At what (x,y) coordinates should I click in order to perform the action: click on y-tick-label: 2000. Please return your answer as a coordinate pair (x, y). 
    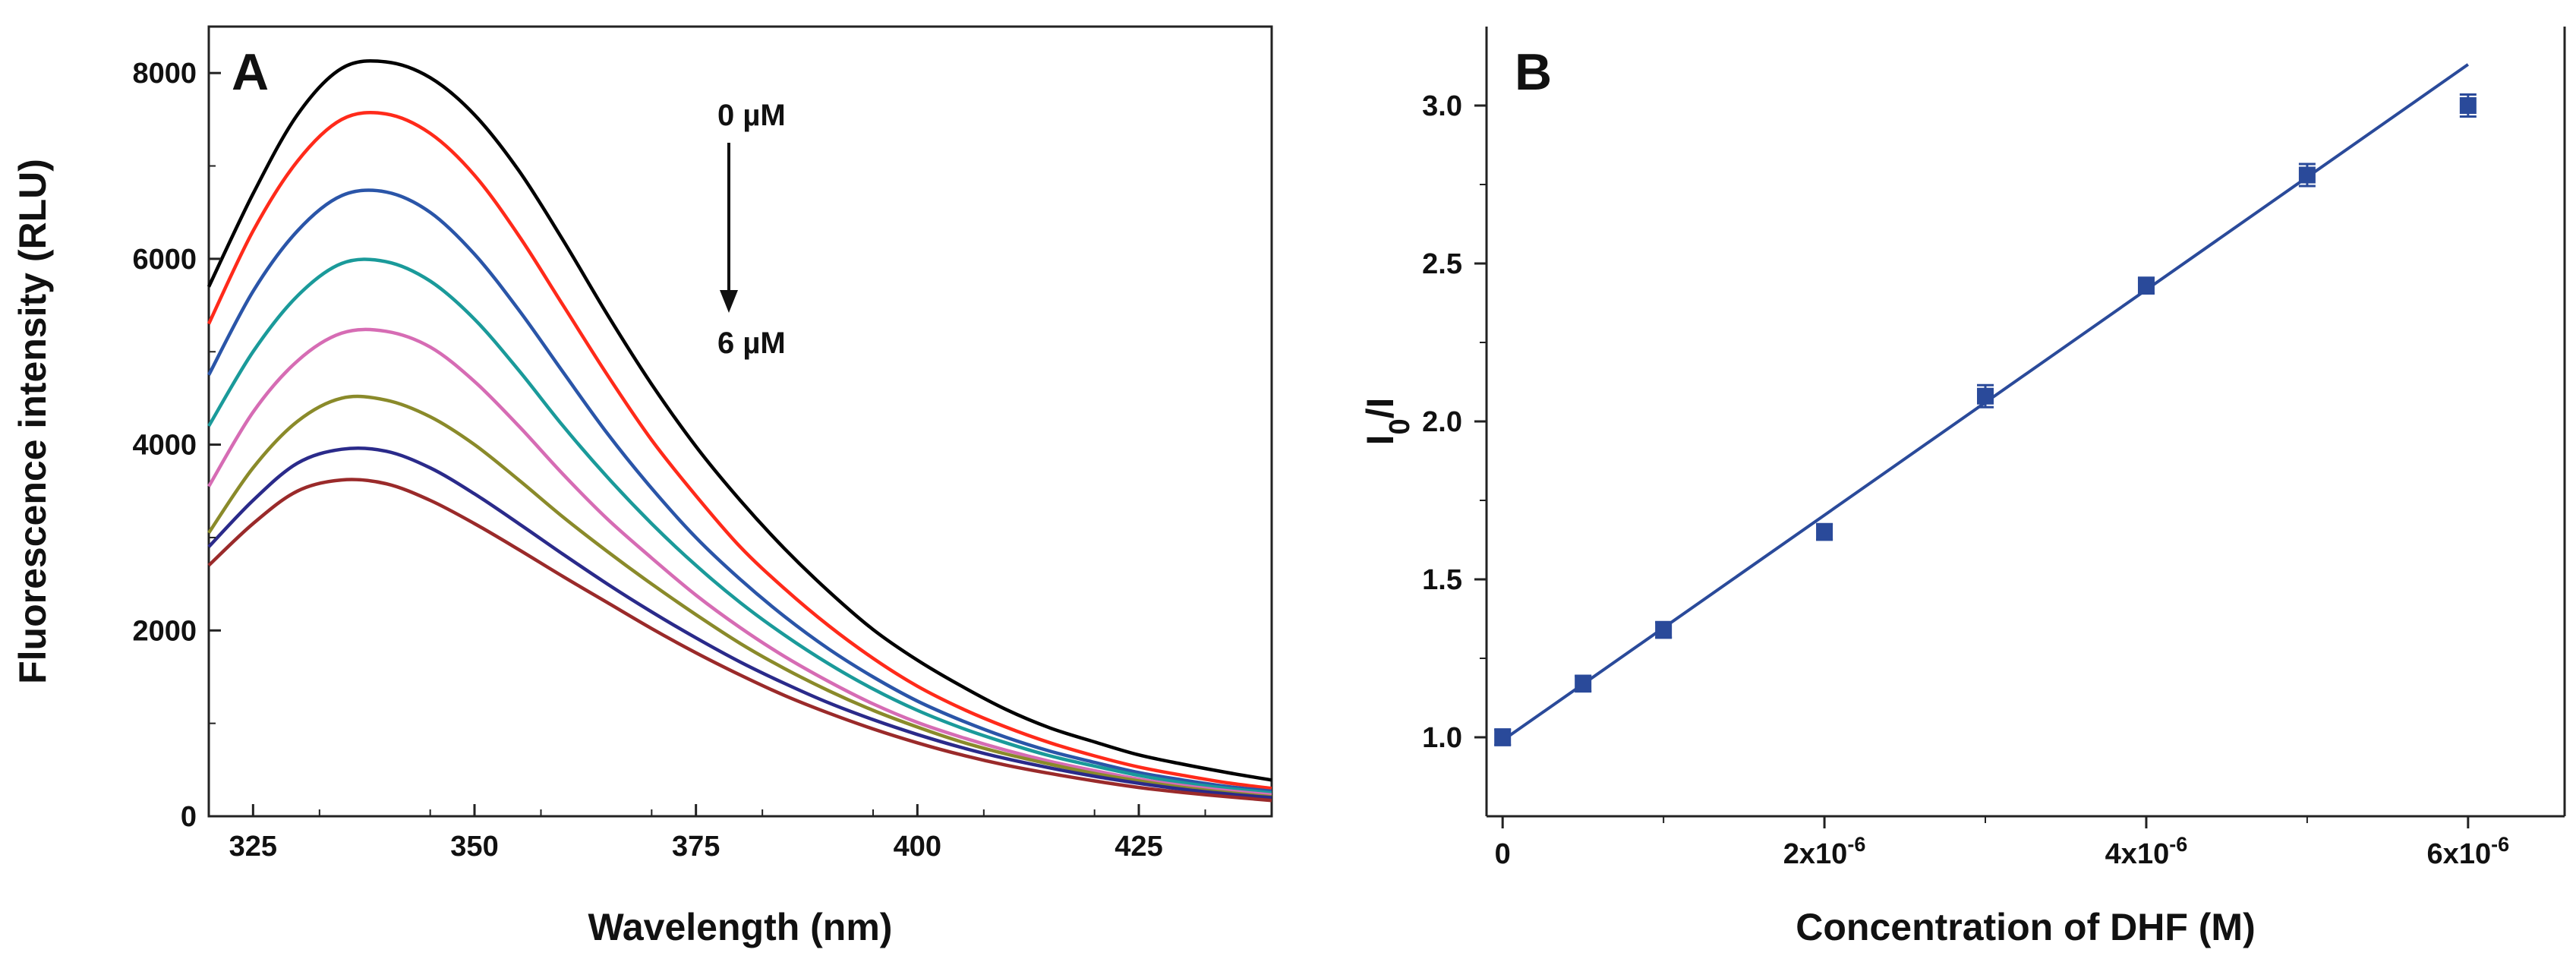
    Looking at the image, I should click on (164, 631).